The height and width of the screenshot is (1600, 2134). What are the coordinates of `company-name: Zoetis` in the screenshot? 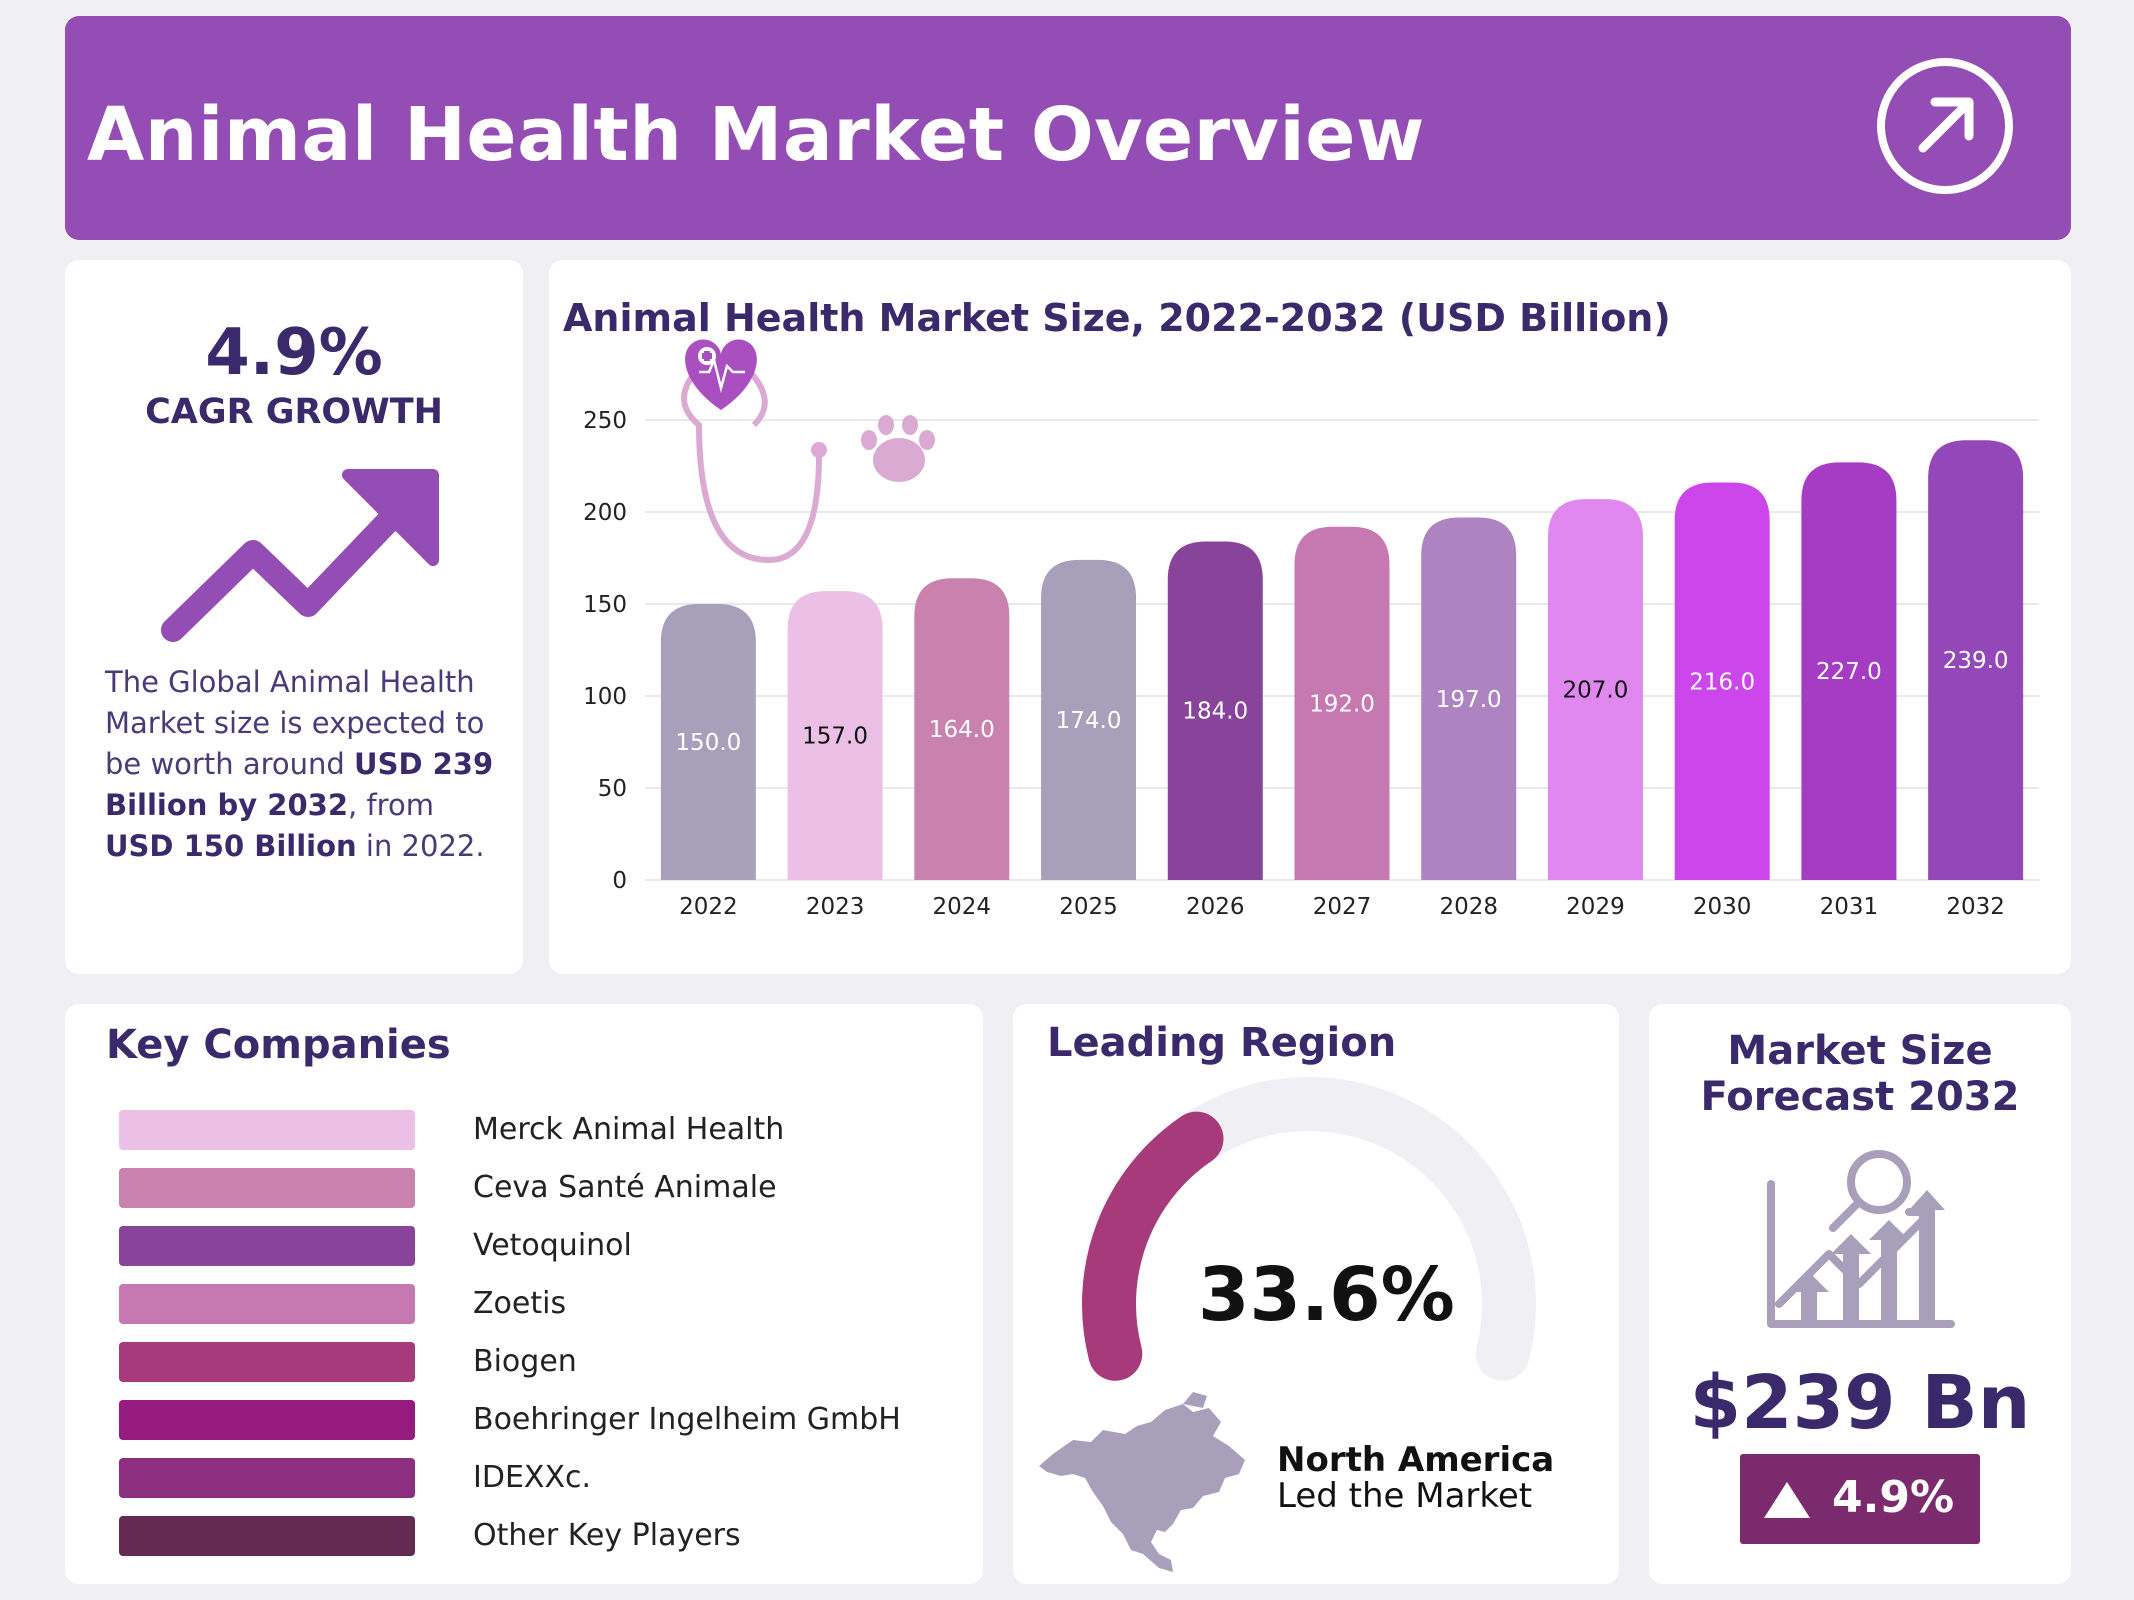 It's located at (520, 1303).